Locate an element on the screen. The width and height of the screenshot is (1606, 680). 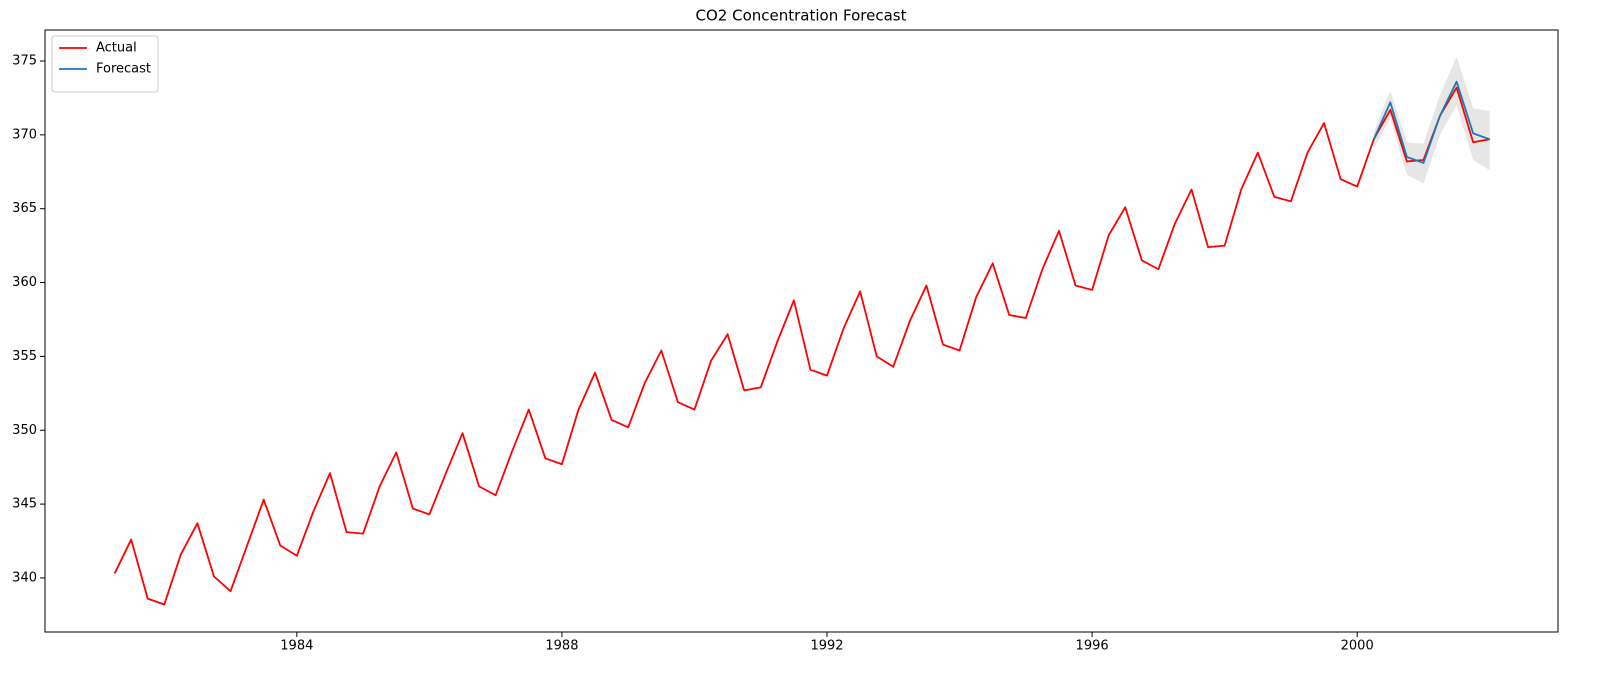
legend-label: Forecast is located at coordinates (123, 69).